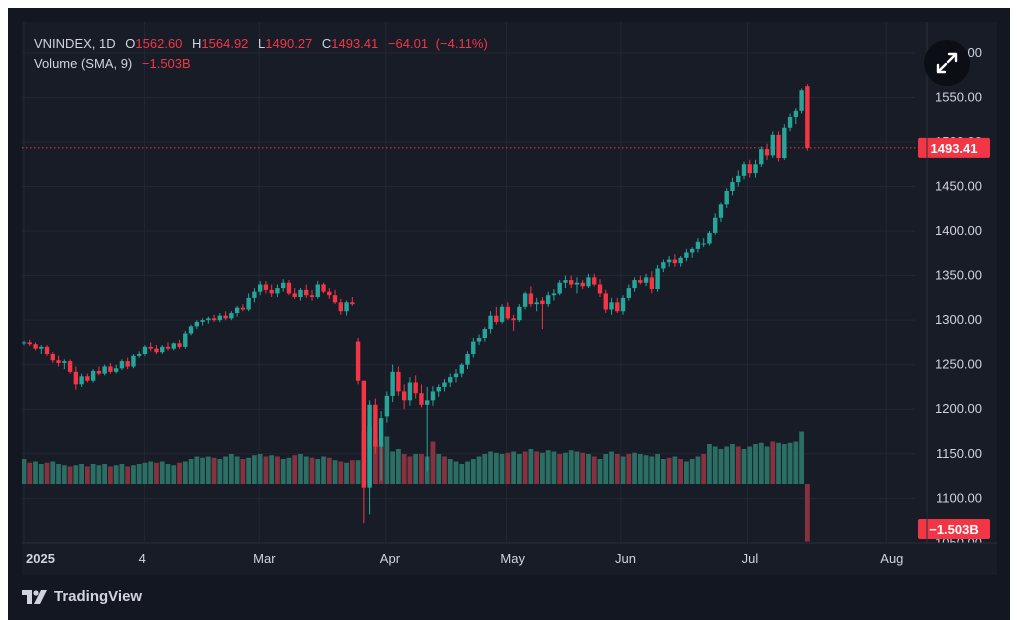 This screenshot has height=620, width=1017. Describe the element at coordinates (947, 63) in the screenshot. I see `fullscreen-button` at that location.